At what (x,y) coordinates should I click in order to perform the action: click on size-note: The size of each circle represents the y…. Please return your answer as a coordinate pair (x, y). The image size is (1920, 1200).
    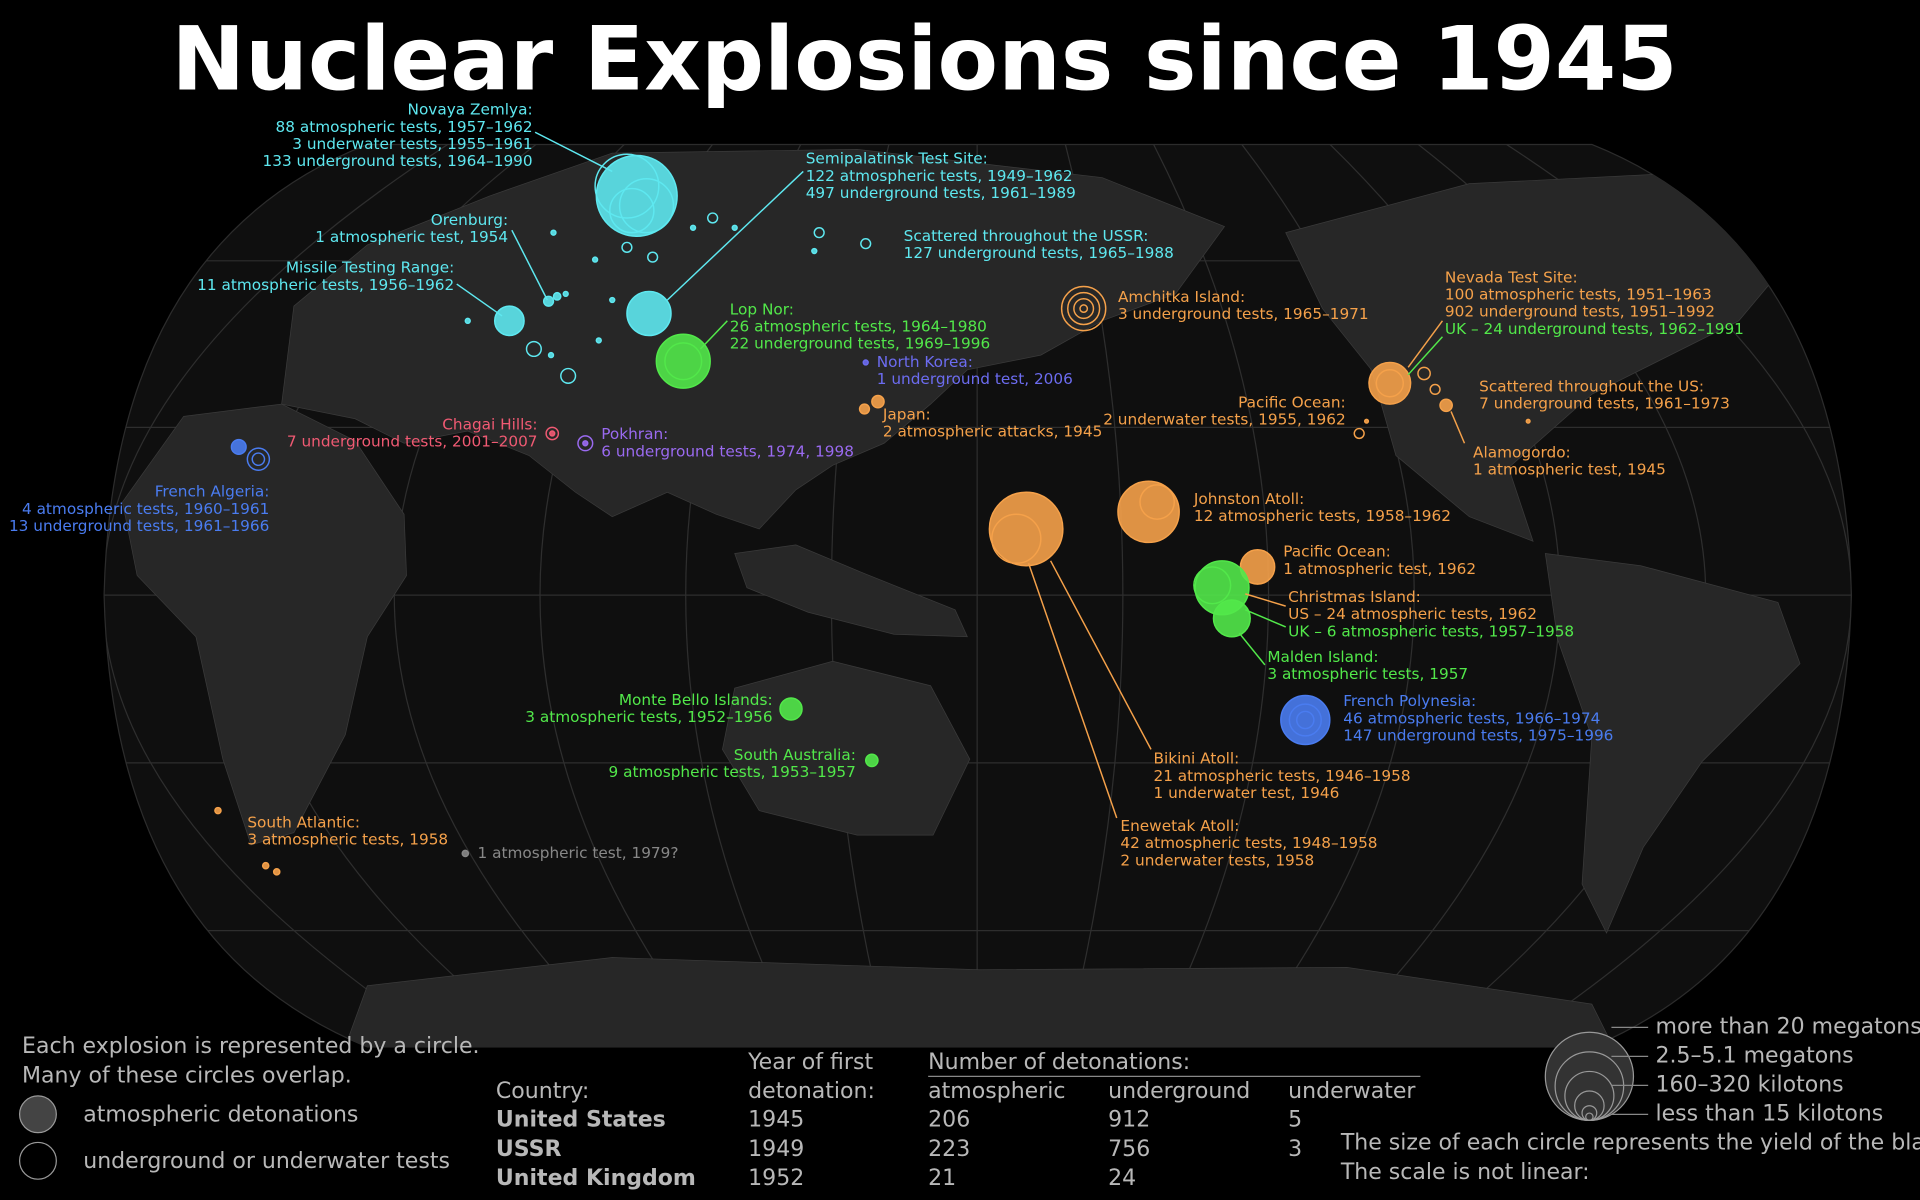
    Looking at the image, I should click on (1630, 1143).